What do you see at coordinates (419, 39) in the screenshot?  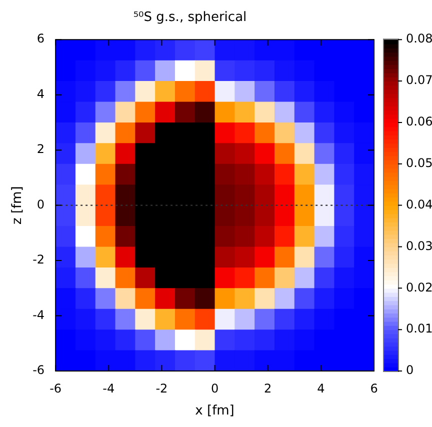 I see `color-bar-label: 0.08` at bounding box center [419, 39].